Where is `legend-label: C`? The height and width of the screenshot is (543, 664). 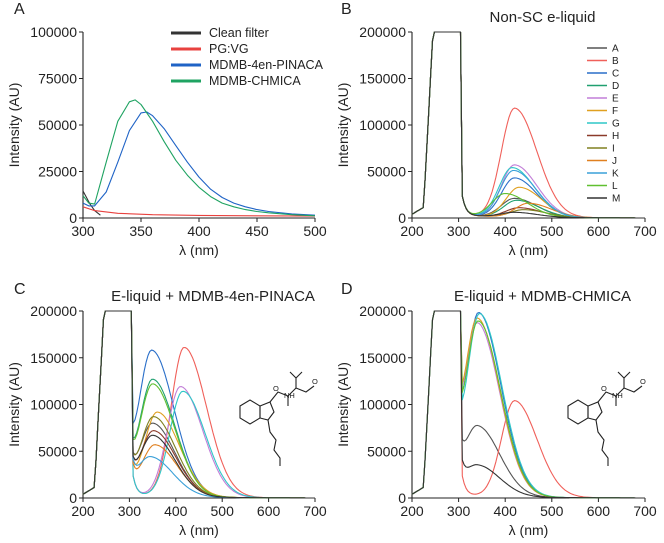
legend-label: C is located at coordinates (615, 74).